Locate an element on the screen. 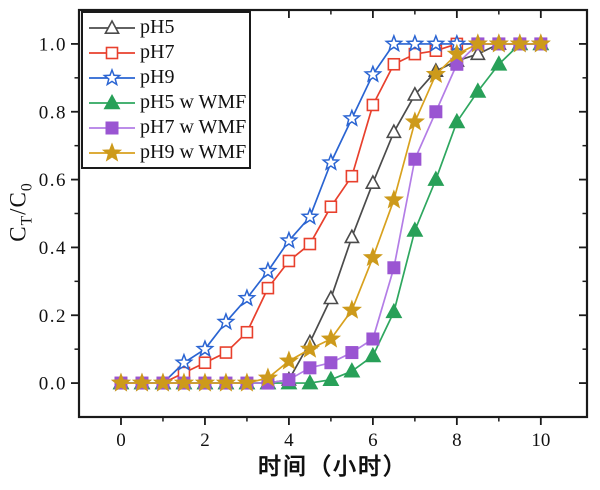 The width and height of the screenshot is (600, 490). legend: pH5 pH7 pH9 pH5 w WMF pH7 w WMF pH9 w WMF is located at coordinates (166, 90).